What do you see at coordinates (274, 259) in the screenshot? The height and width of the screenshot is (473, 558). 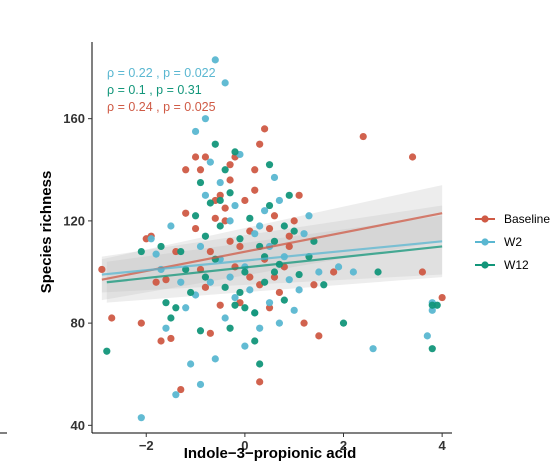 I see `ci-band-w12` at bounding box center [274, 259].